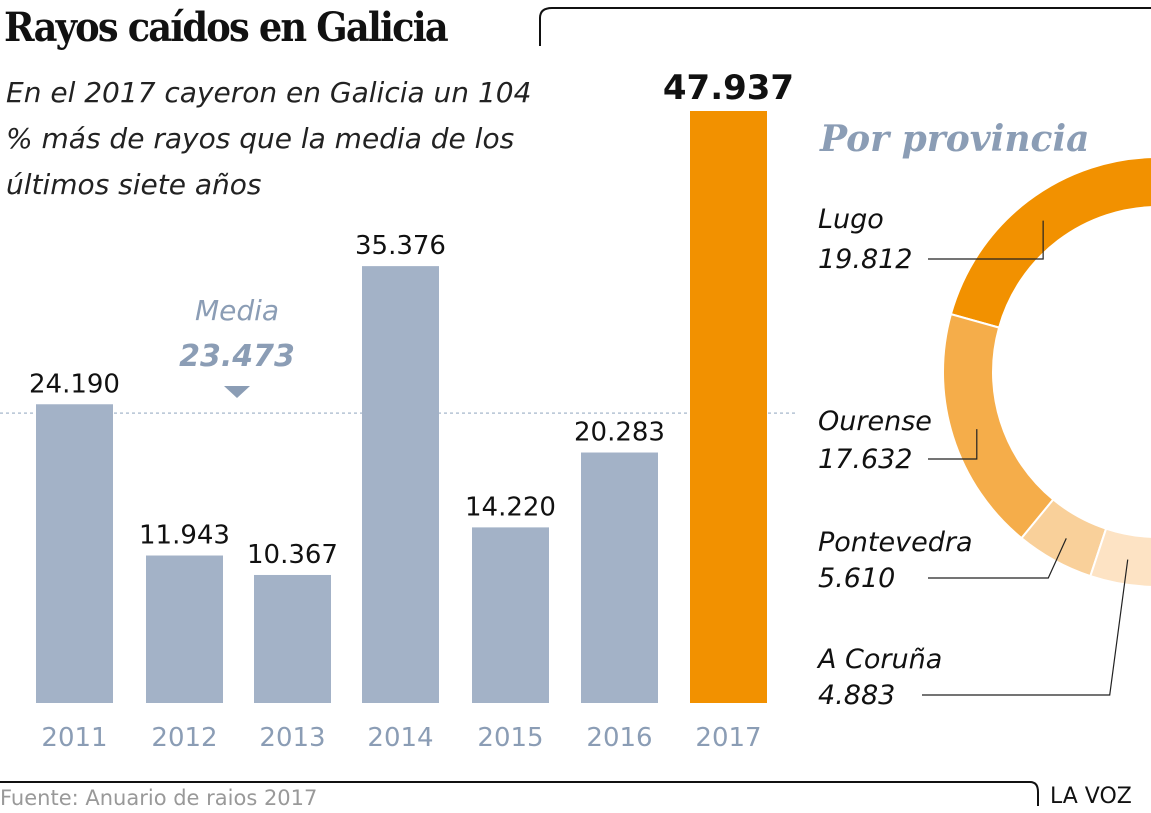 The width and height of the screenshot is (1151, 813). Describe the element at coordinates (1050, 242) in the screenshot. I see `donut-segment-Lugo` at that location.